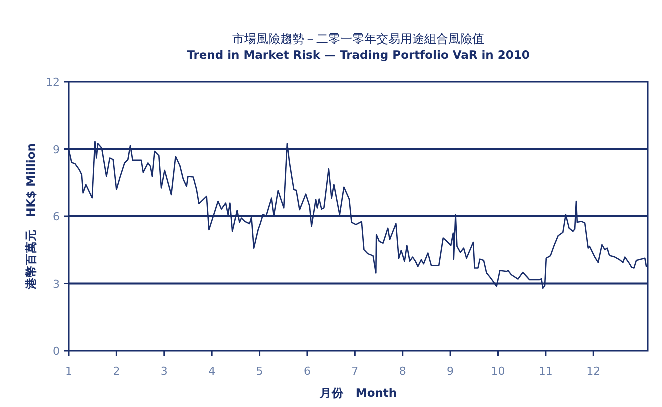 Image resolution: width=662 pixels, height=407 pixels. I want to click on x-tick-label: 10, so click(498, 371).